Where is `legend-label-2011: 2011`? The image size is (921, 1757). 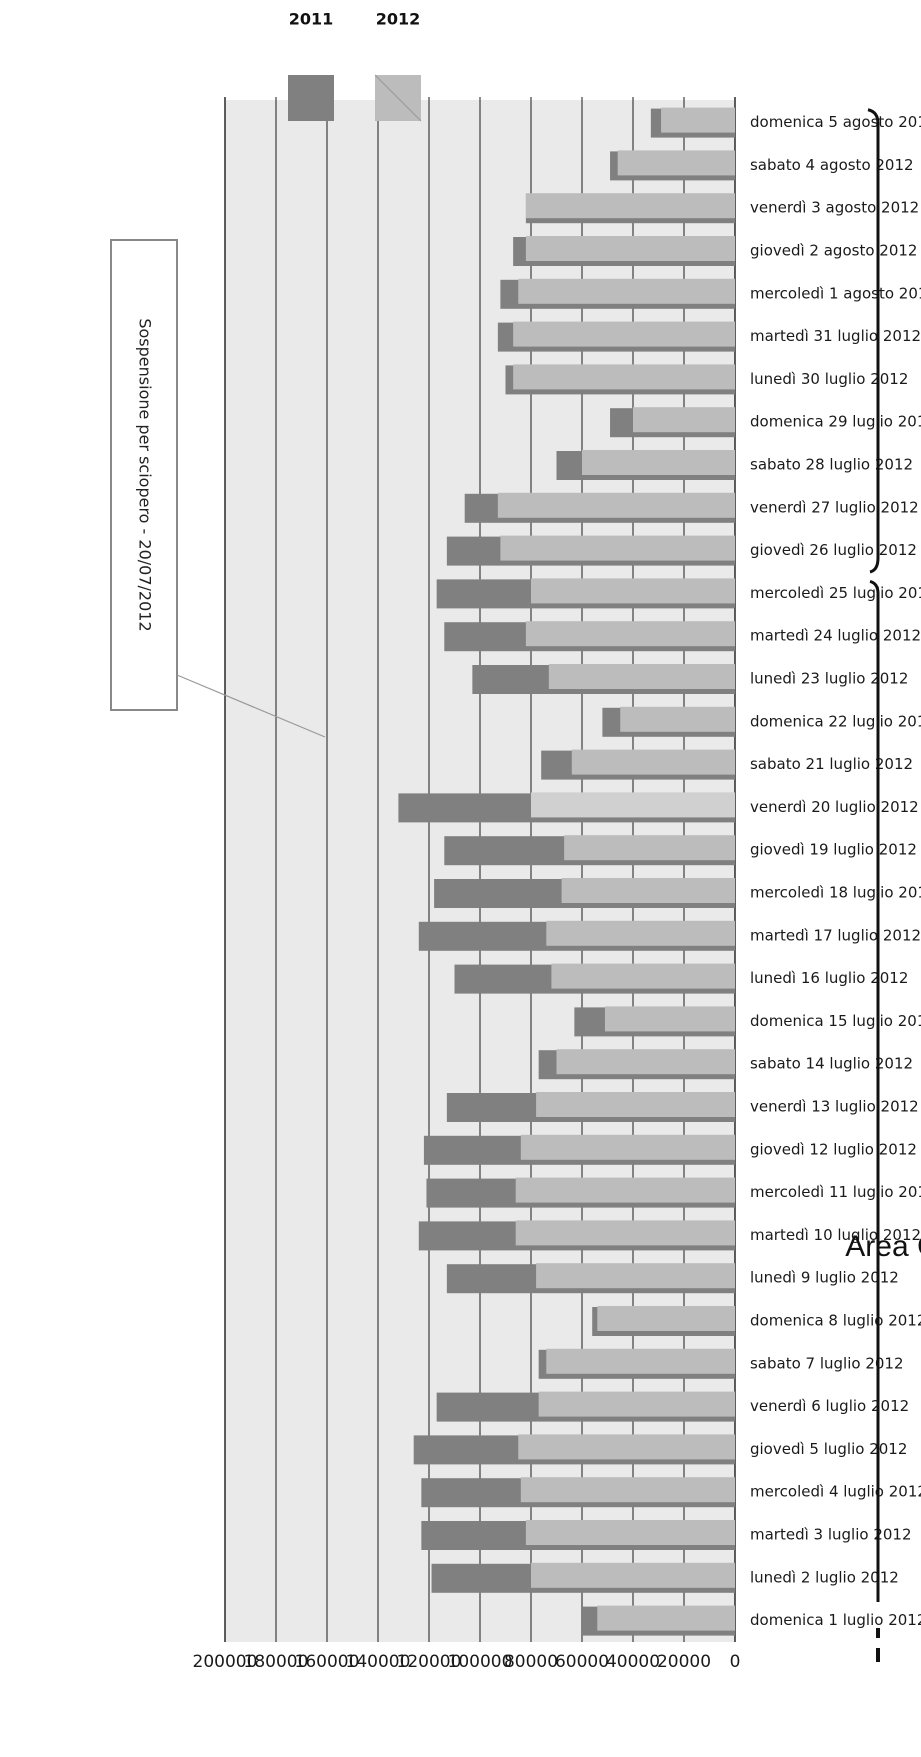
legend-label-2011: 2011 is located at coordinates (311, 19).